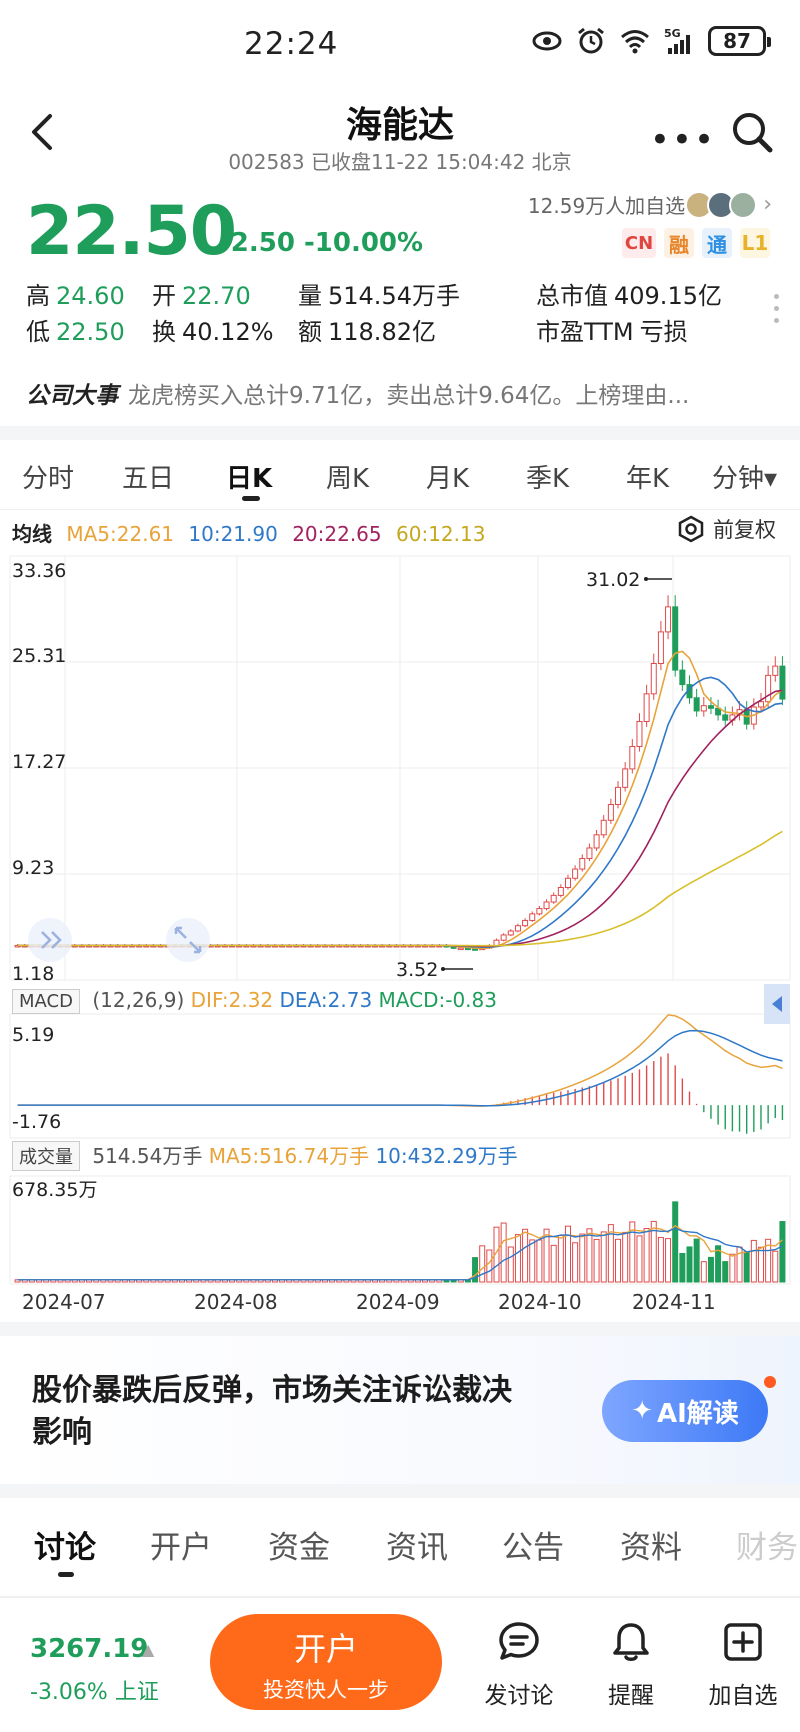 The width and height of the screenshot is (800, 1732). I want to click on expand-stats-icon, so click(777, 312).